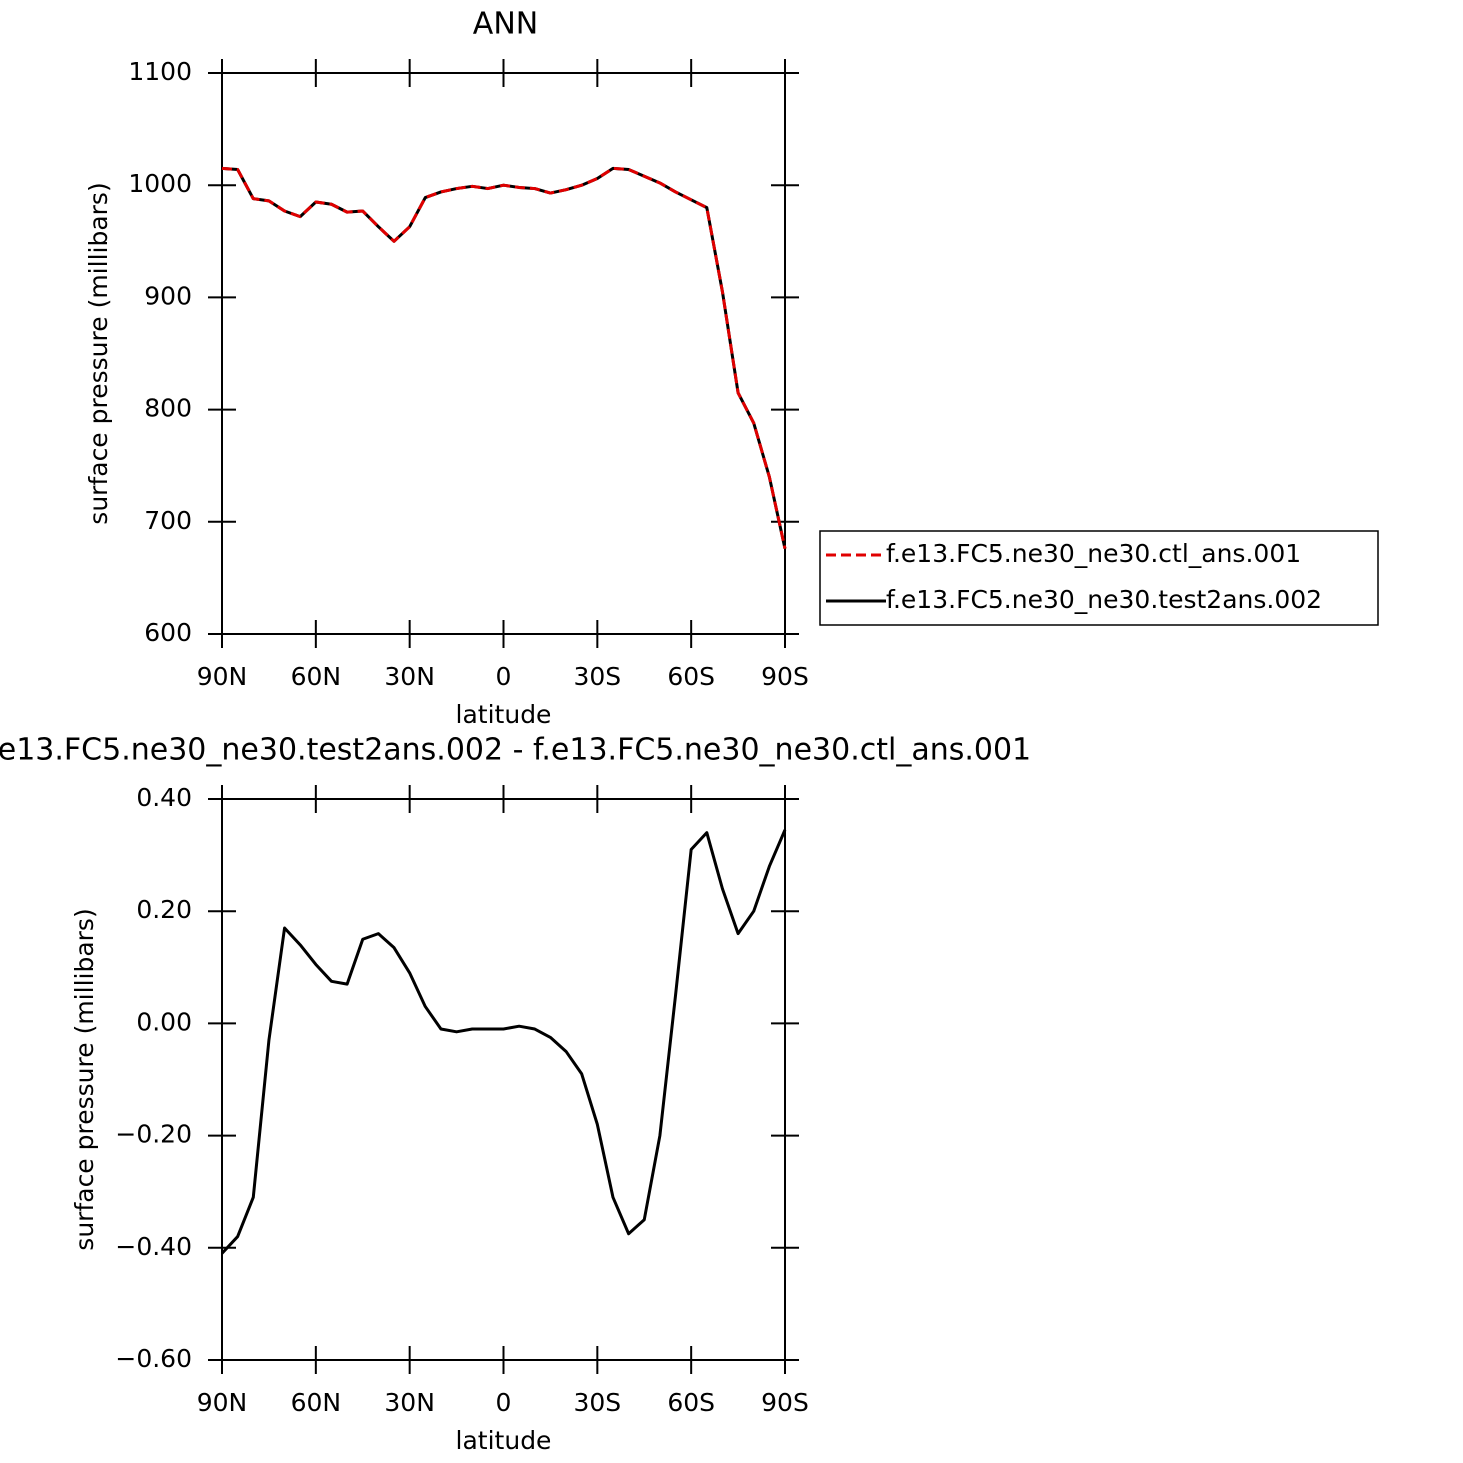 The image size is (1463, 1463). I want to click on y-tick-label: −0.20, so click(153, 1134).